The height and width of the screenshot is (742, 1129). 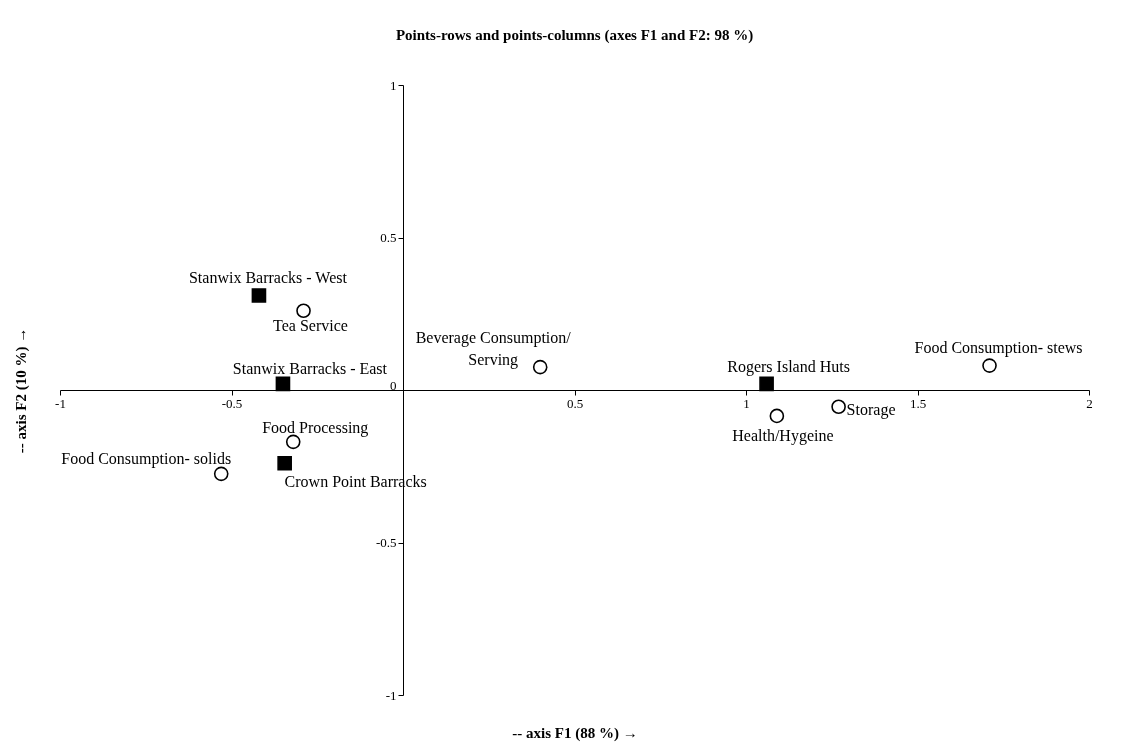 What do you see at coordinates (310, 368) in the screenshot?
I see `annotation: Stanwix Barracks - East` at bounding box center [310, 368].